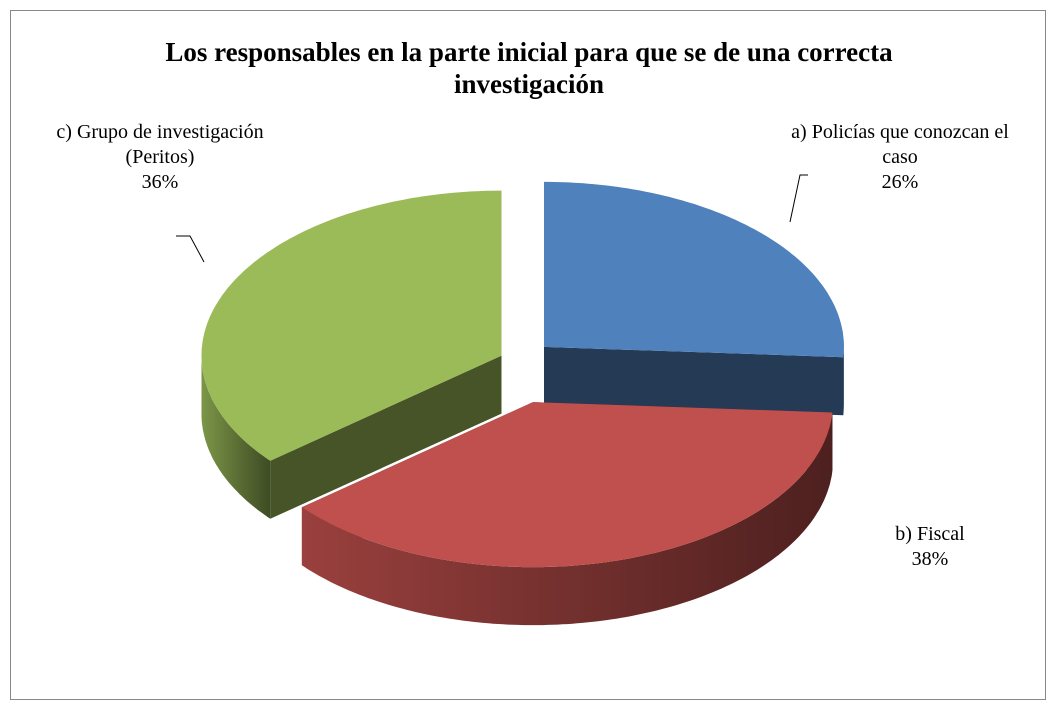  Describe the element at coordinates (900, 144) in the screenshot. I see `category-label: a) Policías que conozcan el caso` at that location.